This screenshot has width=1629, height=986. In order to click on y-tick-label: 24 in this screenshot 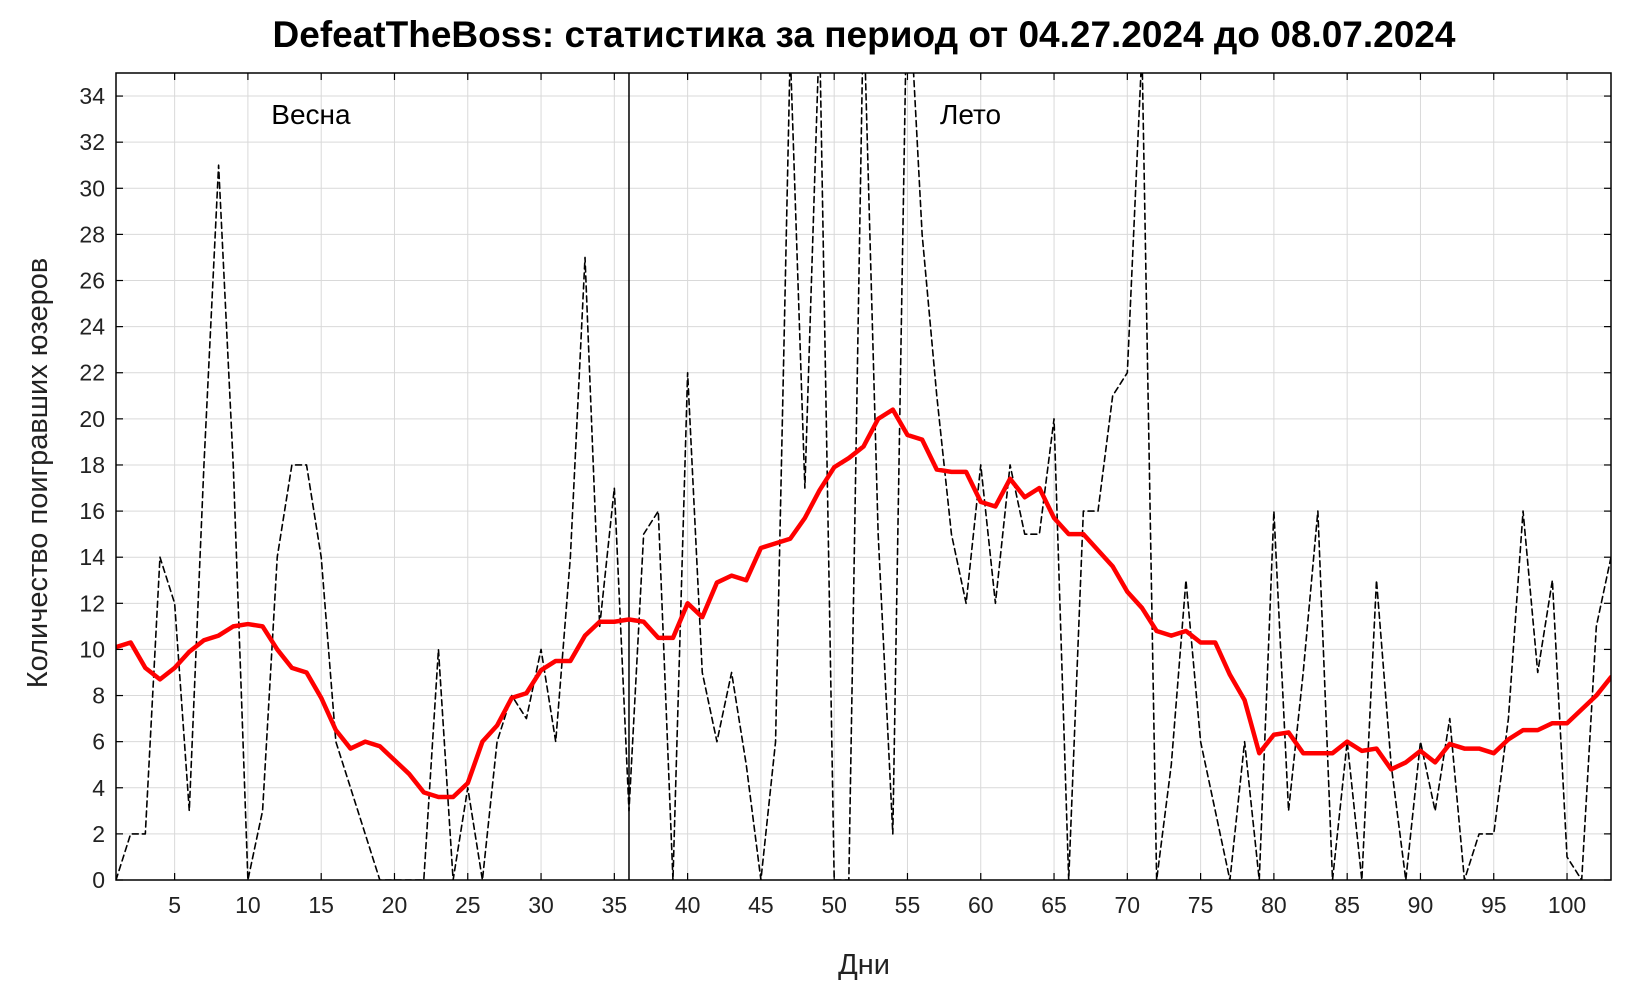, I will do `click(92, 327)`.